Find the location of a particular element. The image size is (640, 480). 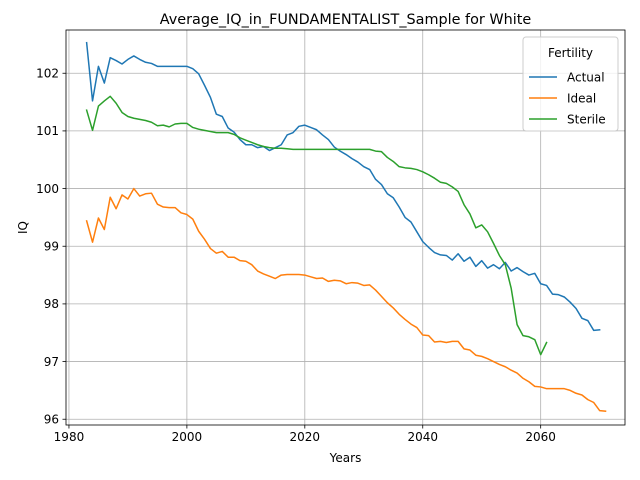

y-tick-label: 97 is located at coordinates (51, 362).